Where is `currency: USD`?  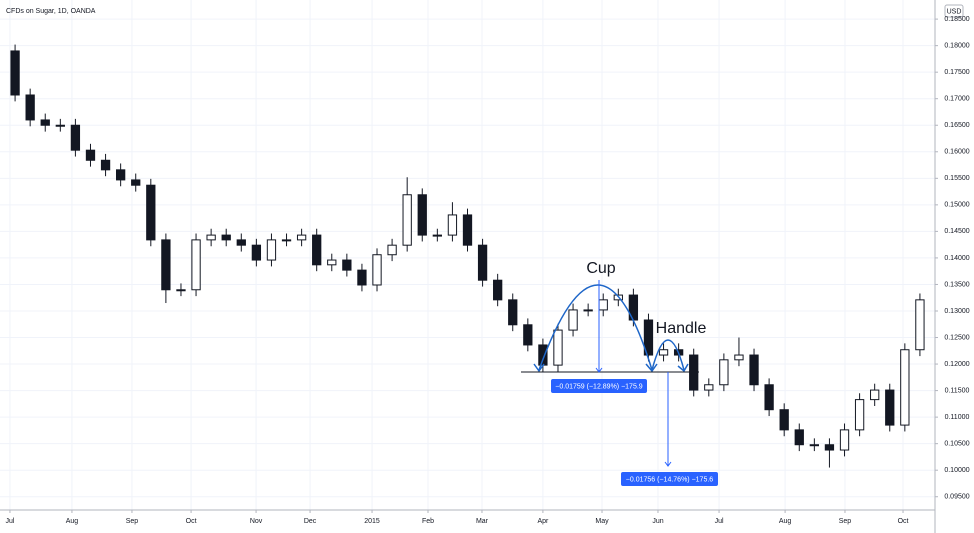 currency: USD is located at coordinates (954, 11).